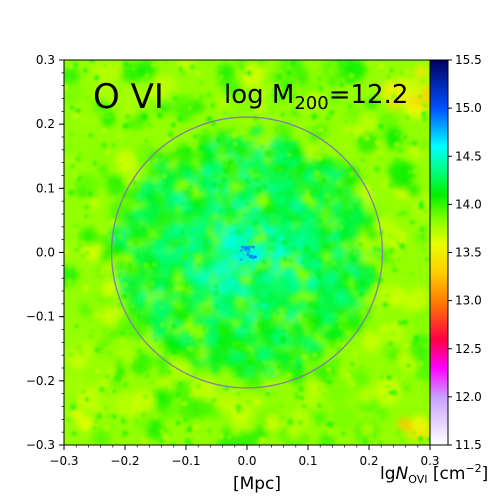 Image resolution: width=500 pixels, height=500 pixels. Describe the element at coordinates (439, 252) in the screenshot. I see `colorbar` at that location.